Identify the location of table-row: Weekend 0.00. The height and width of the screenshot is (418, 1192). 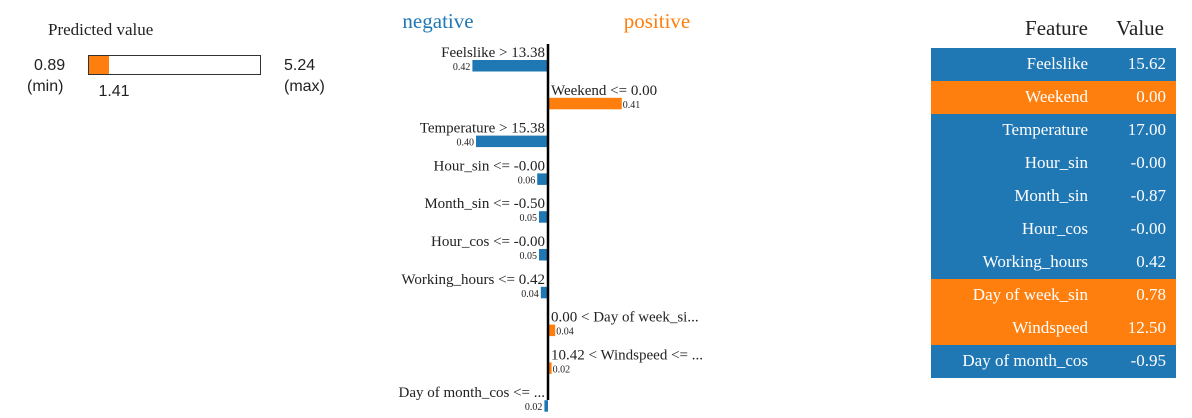
(1053, 97).